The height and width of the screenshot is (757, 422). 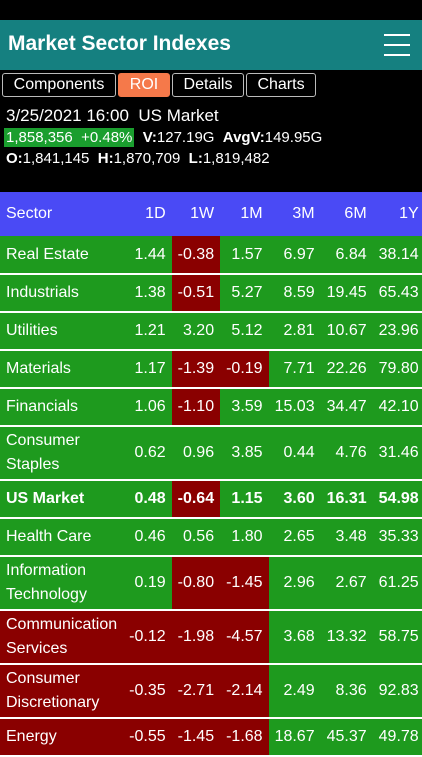 I want to click on open-label: O:, so click(x=14, y=158).